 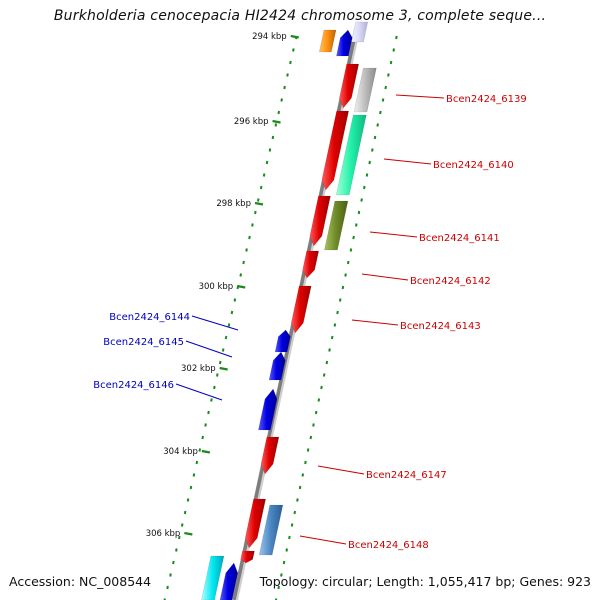 I want to click on feature-block-orange, so click(x=327, y=41).